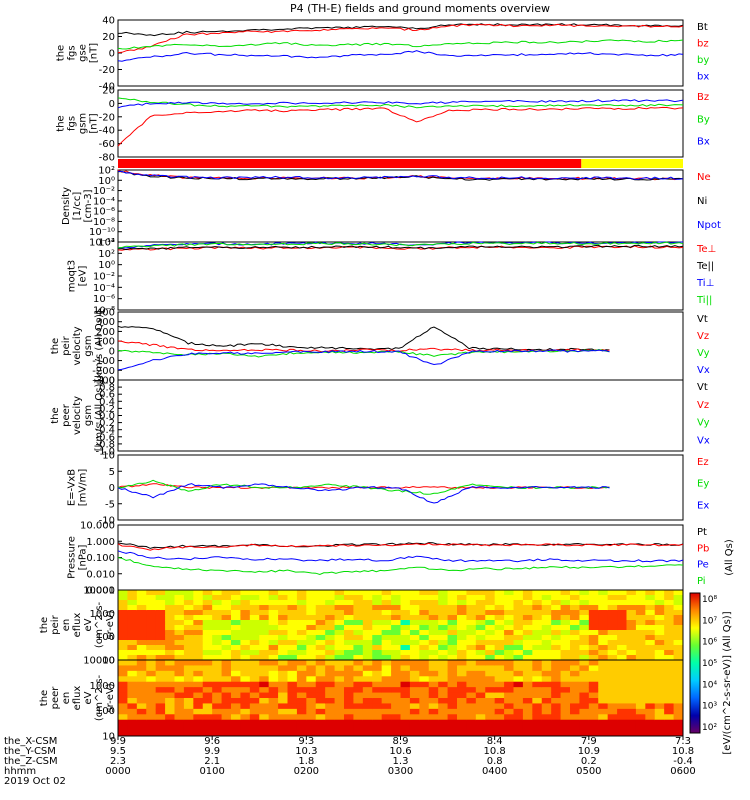 Image resolution: width=750 pixels, height=800 pixels. What do you see at coordinates (701, 581) in the screenshot?
I see `legend-Pi: Pi` at bounding box center [701, 581].